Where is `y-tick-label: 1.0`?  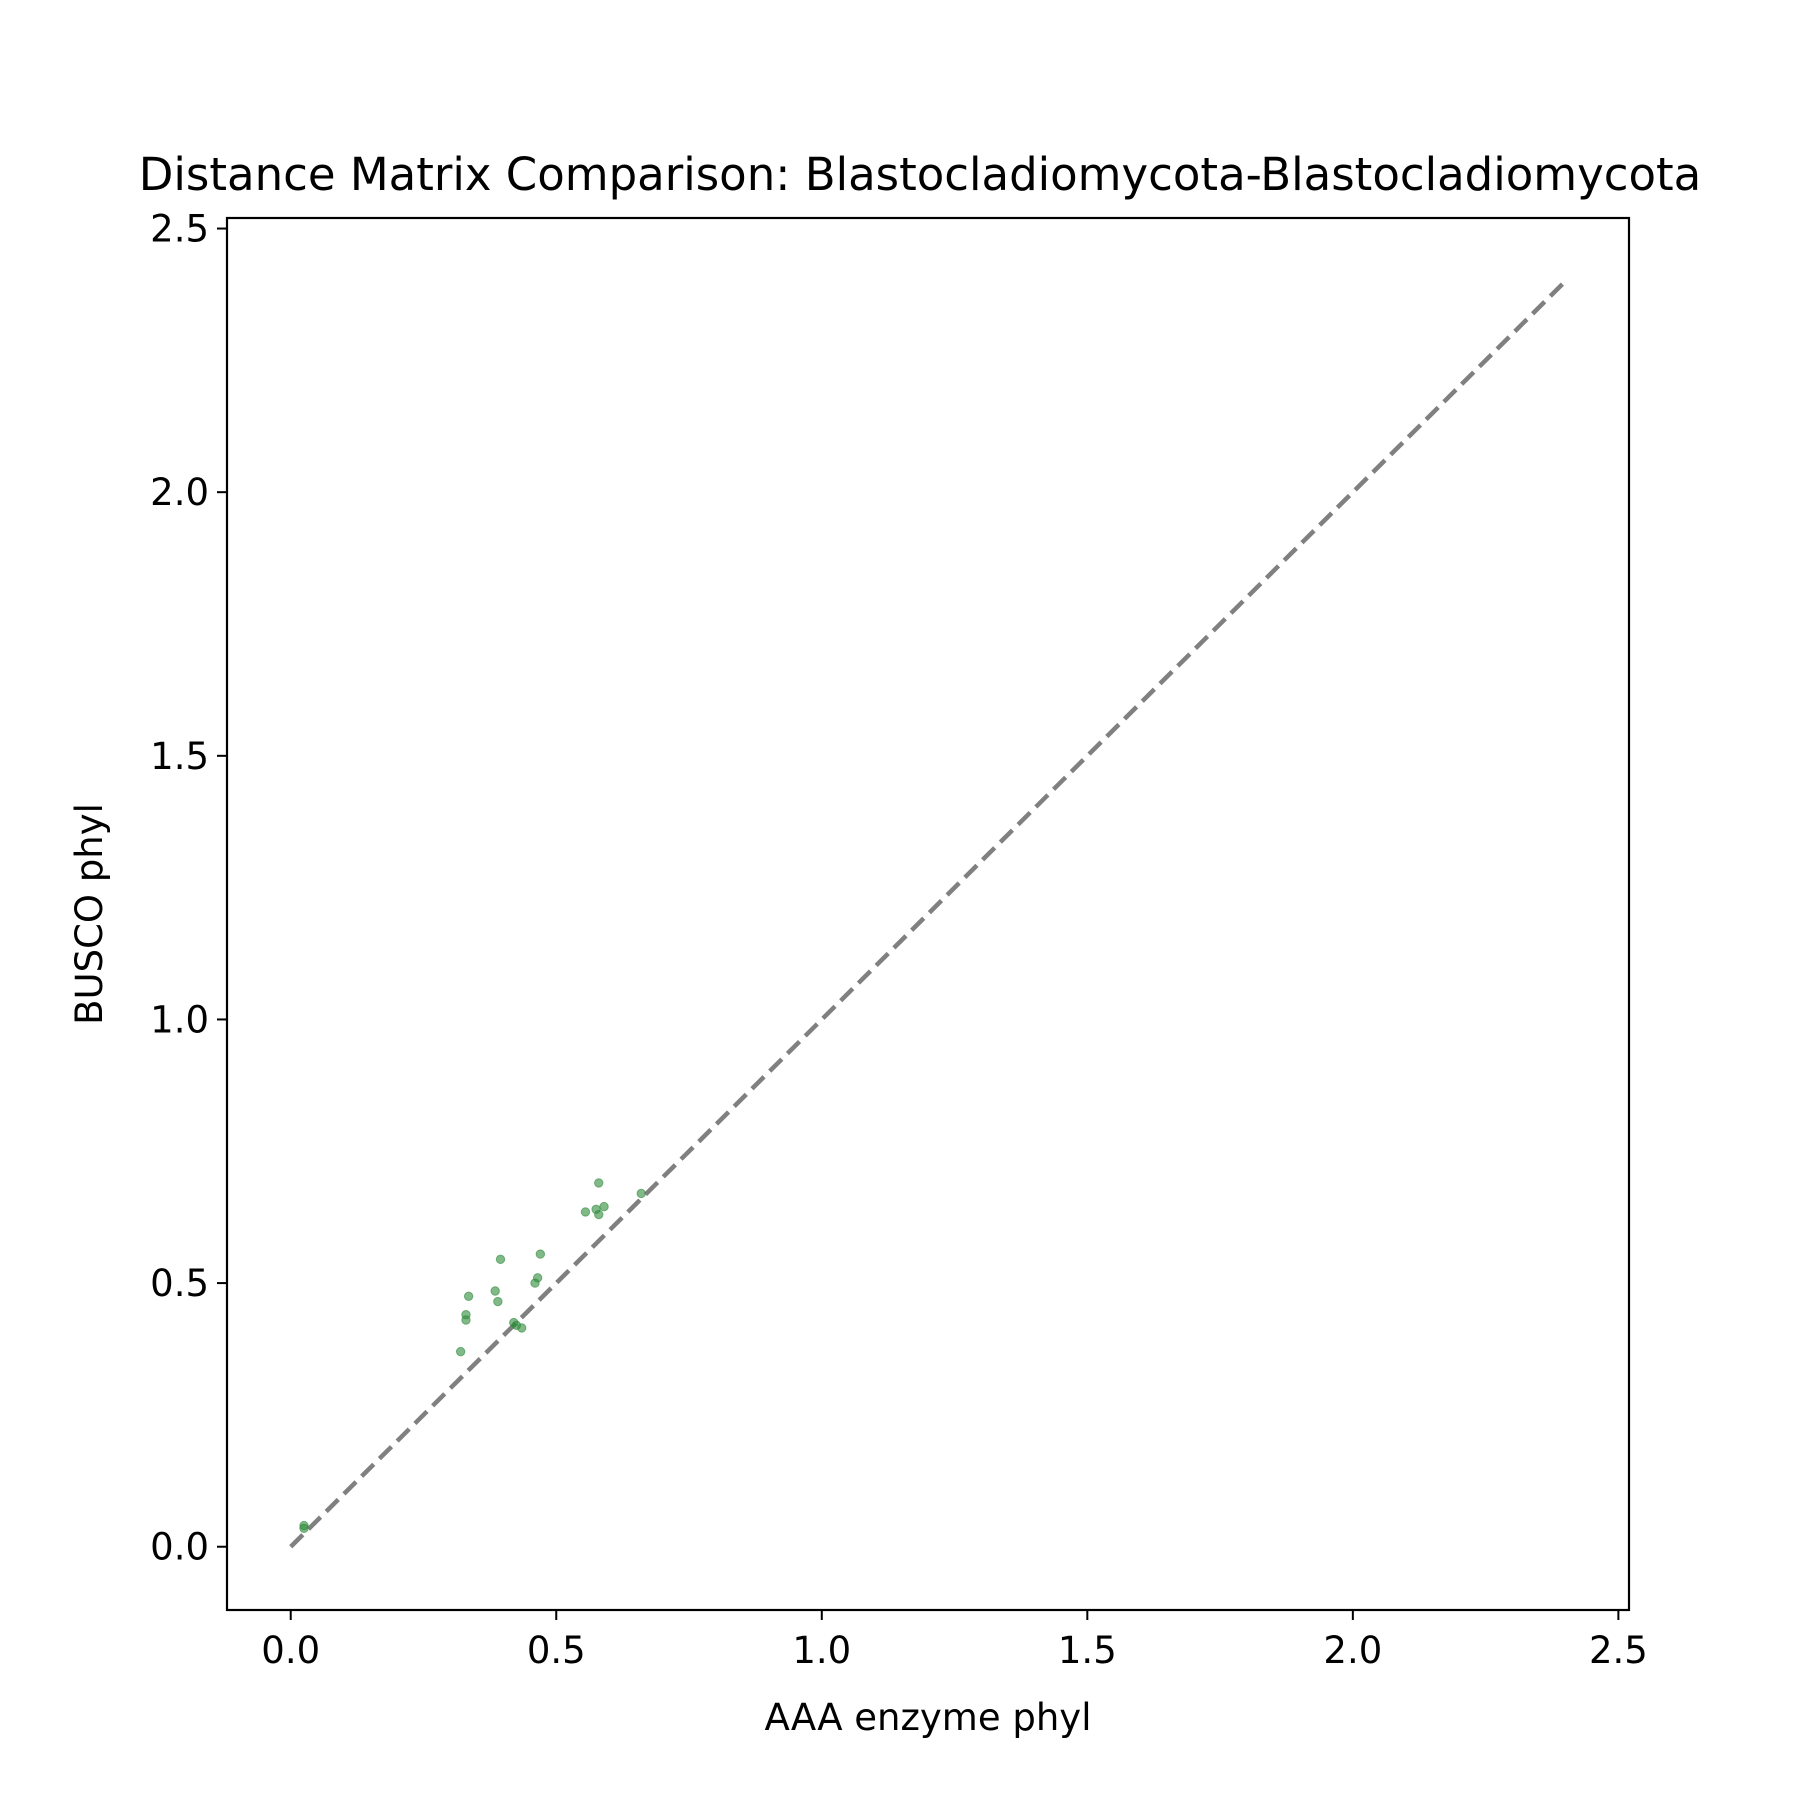
y-tick-label: 1.0 is located at coordinates (179, 1019).